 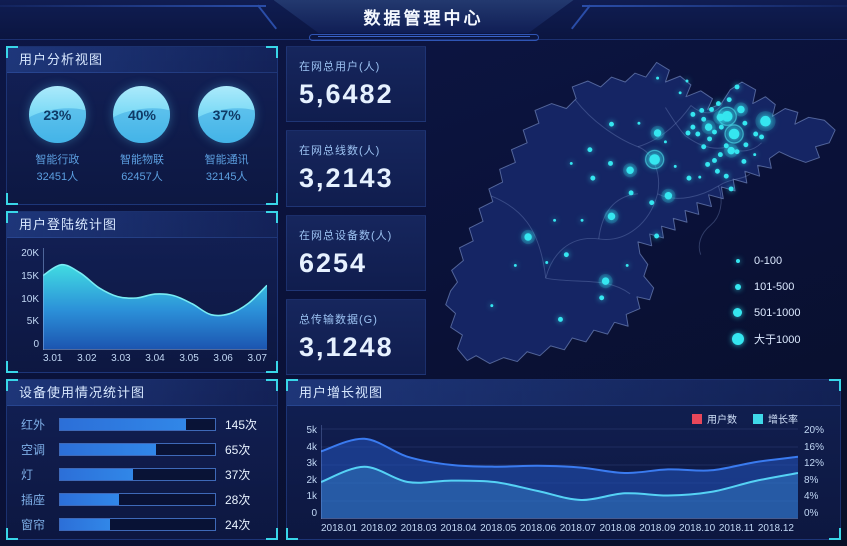 I want to click on login-area-chart, so click(x=155, y=299).